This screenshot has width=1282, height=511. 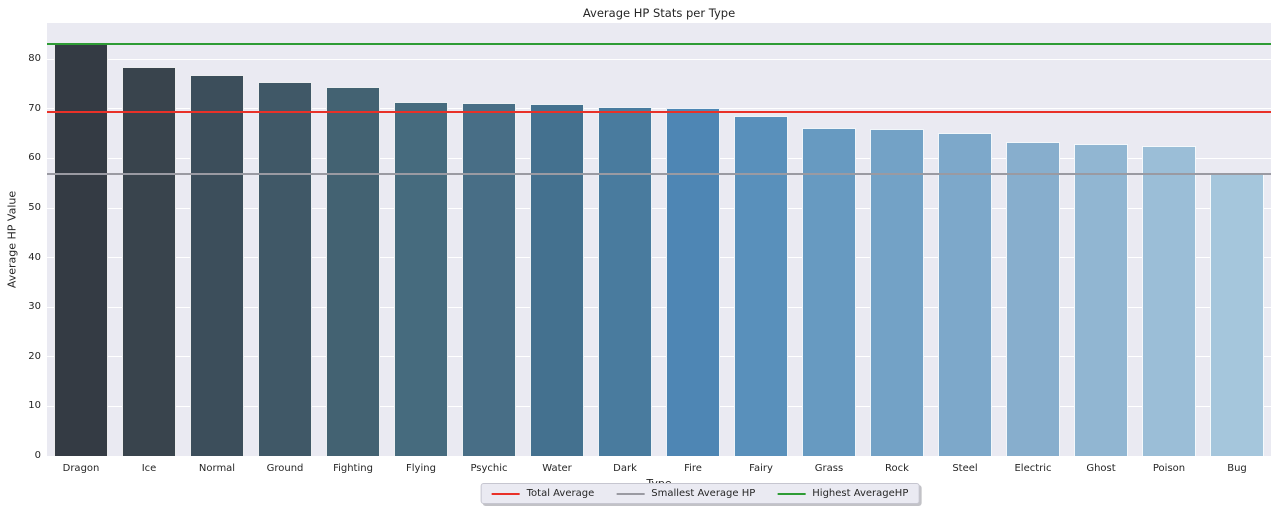 I want to click on legend-label: Total Average, so click(x=560, y=493).